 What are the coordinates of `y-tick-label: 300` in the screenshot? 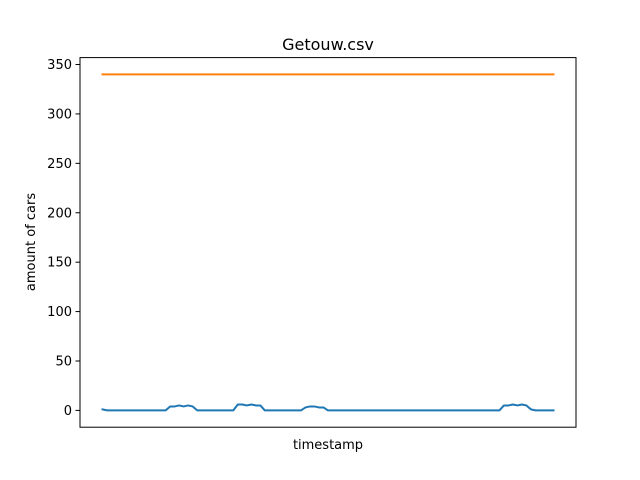 It's located at (59, 114).